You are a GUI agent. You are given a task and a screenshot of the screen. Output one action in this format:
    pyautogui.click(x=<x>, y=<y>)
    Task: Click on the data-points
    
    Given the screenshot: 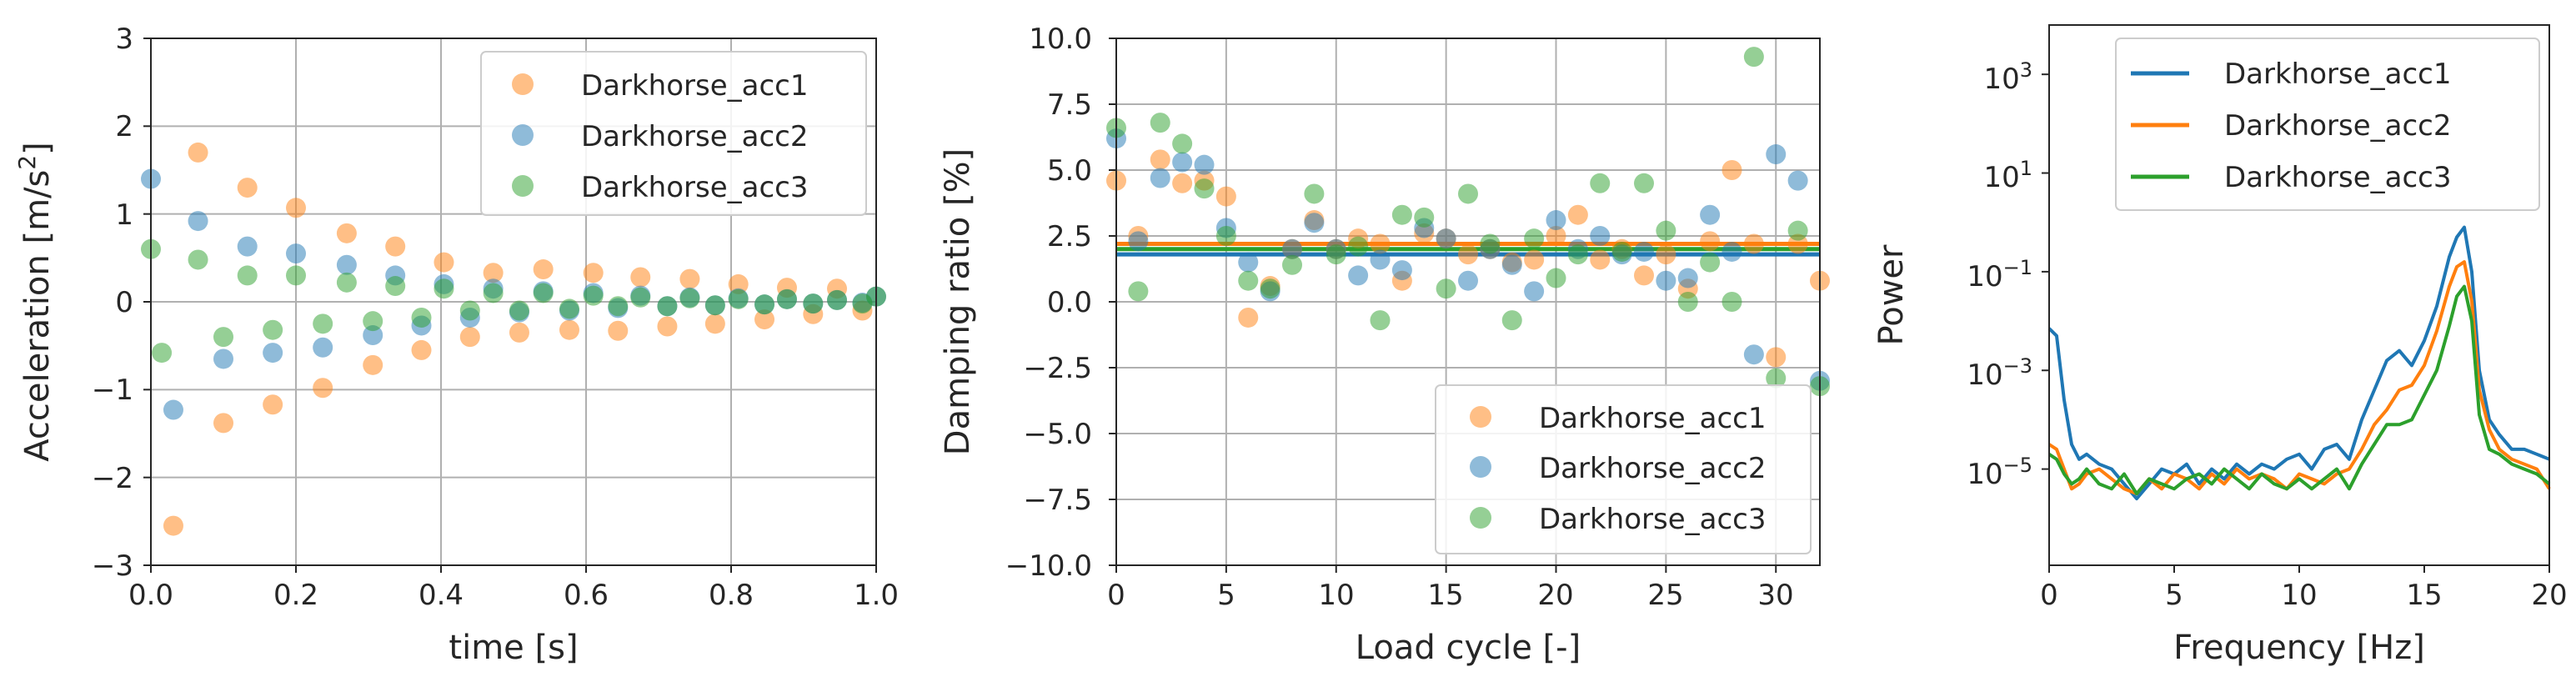 What is the action you would take?
    pyautogui.click(x=1468, y=222)
    